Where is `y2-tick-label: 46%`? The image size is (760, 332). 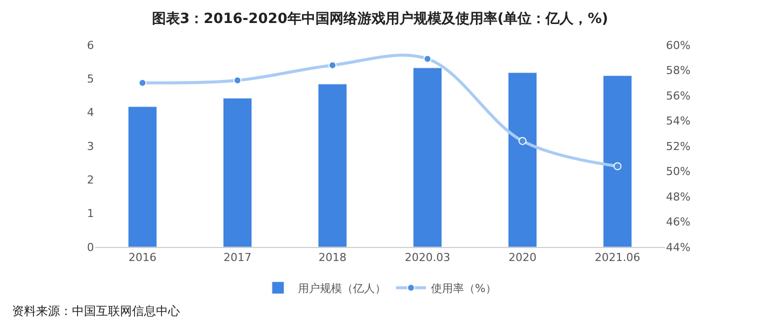 y2-tick-label: 46% is located at coordinates (678, 222).